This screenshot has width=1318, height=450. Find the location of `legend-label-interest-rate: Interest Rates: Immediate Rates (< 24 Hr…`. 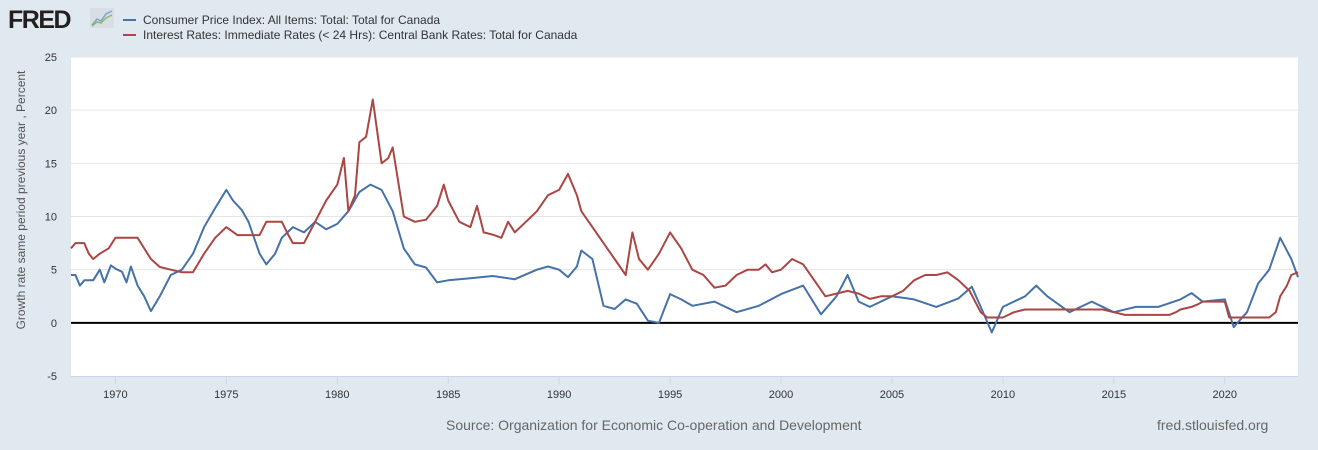

legend-label-interest-rate: Interest Rates: Immediate Rates (< 24 Hr… is located at coordinates (360, 34).